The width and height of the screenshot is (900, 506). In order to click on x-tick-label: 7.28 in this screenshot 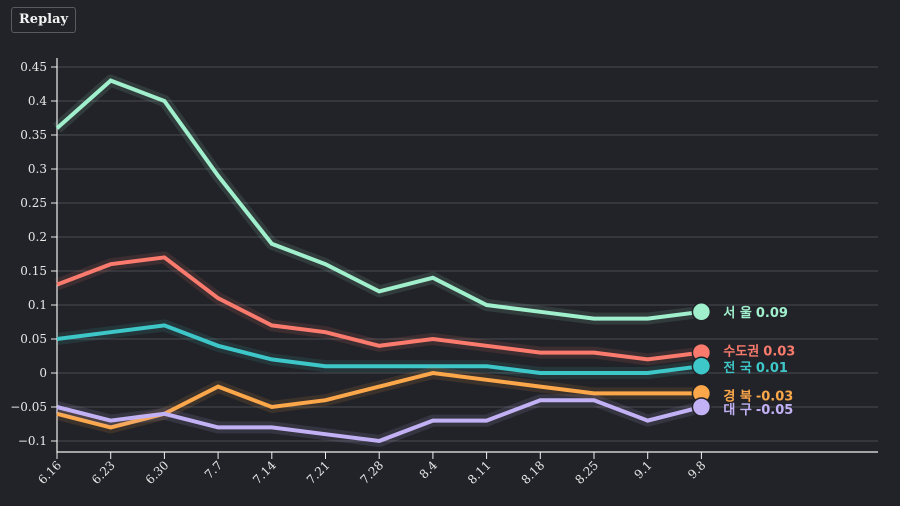, I will do `click(372, 472)`.